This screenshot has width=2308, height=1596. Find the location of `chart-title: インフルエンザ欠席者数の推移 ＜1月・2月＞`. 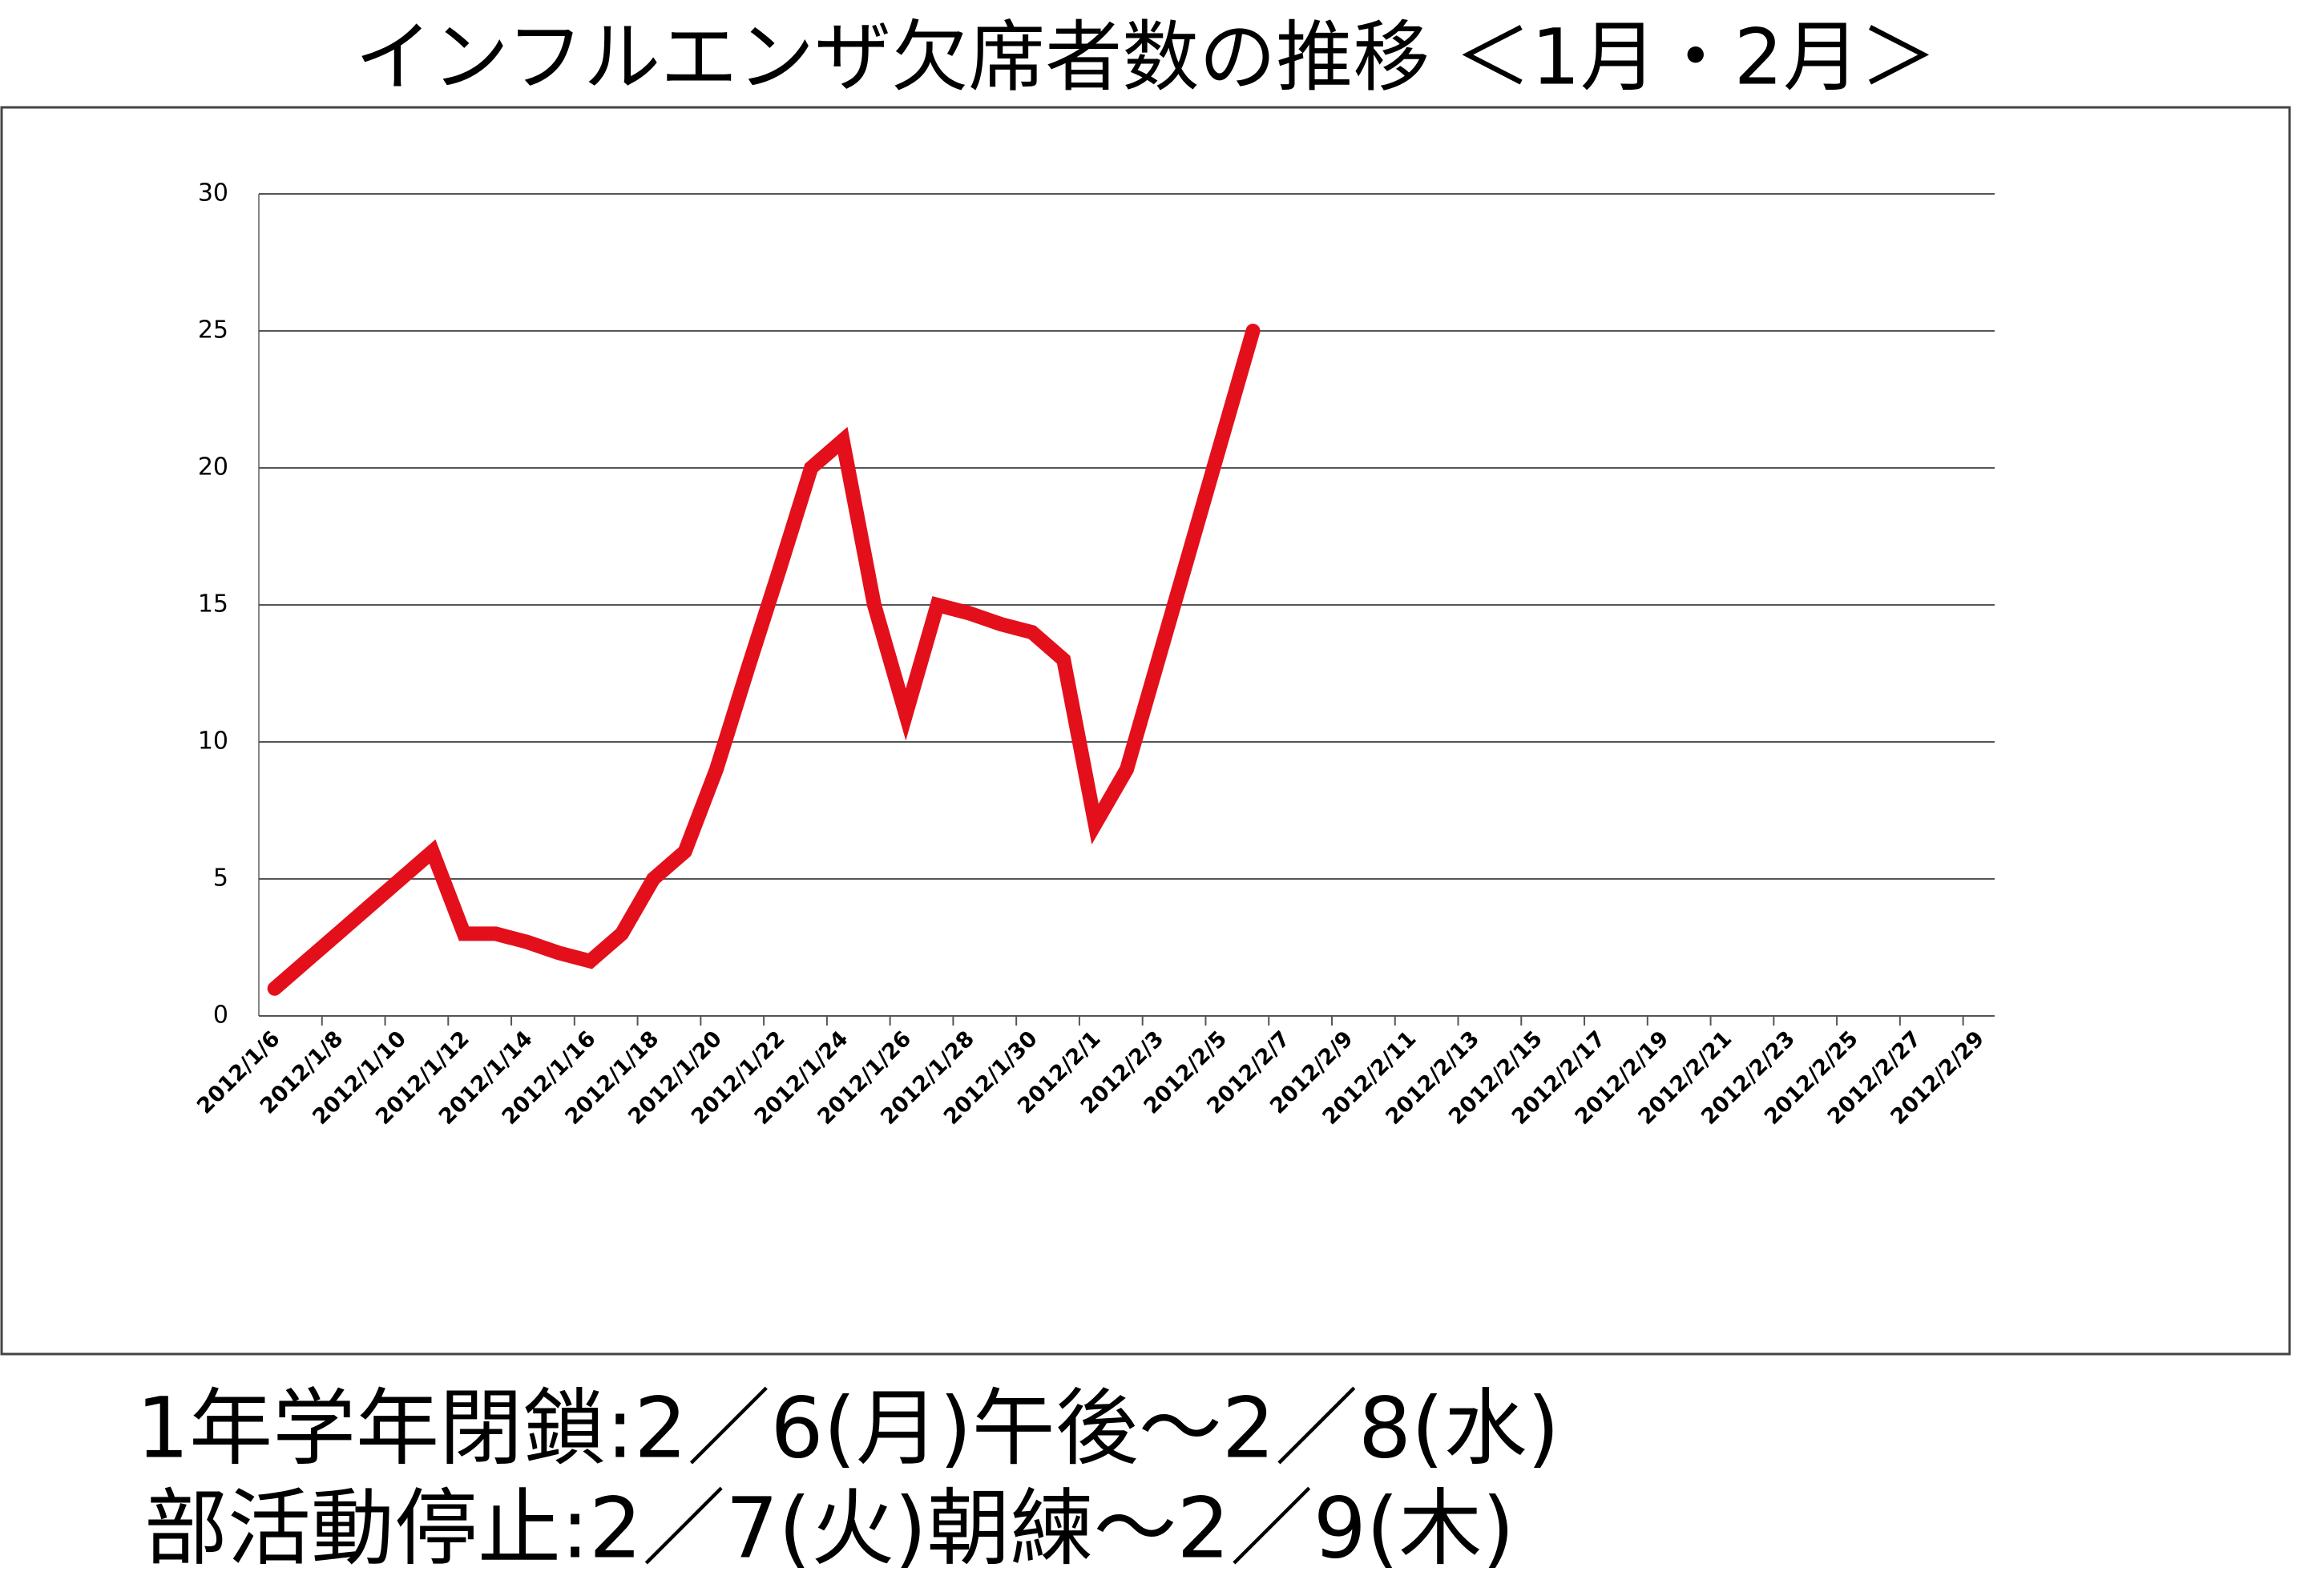

chart-title: インフルエンザ欠席者数の推移 ＜1月・2月＞ is located at coordinates (1146, 57).